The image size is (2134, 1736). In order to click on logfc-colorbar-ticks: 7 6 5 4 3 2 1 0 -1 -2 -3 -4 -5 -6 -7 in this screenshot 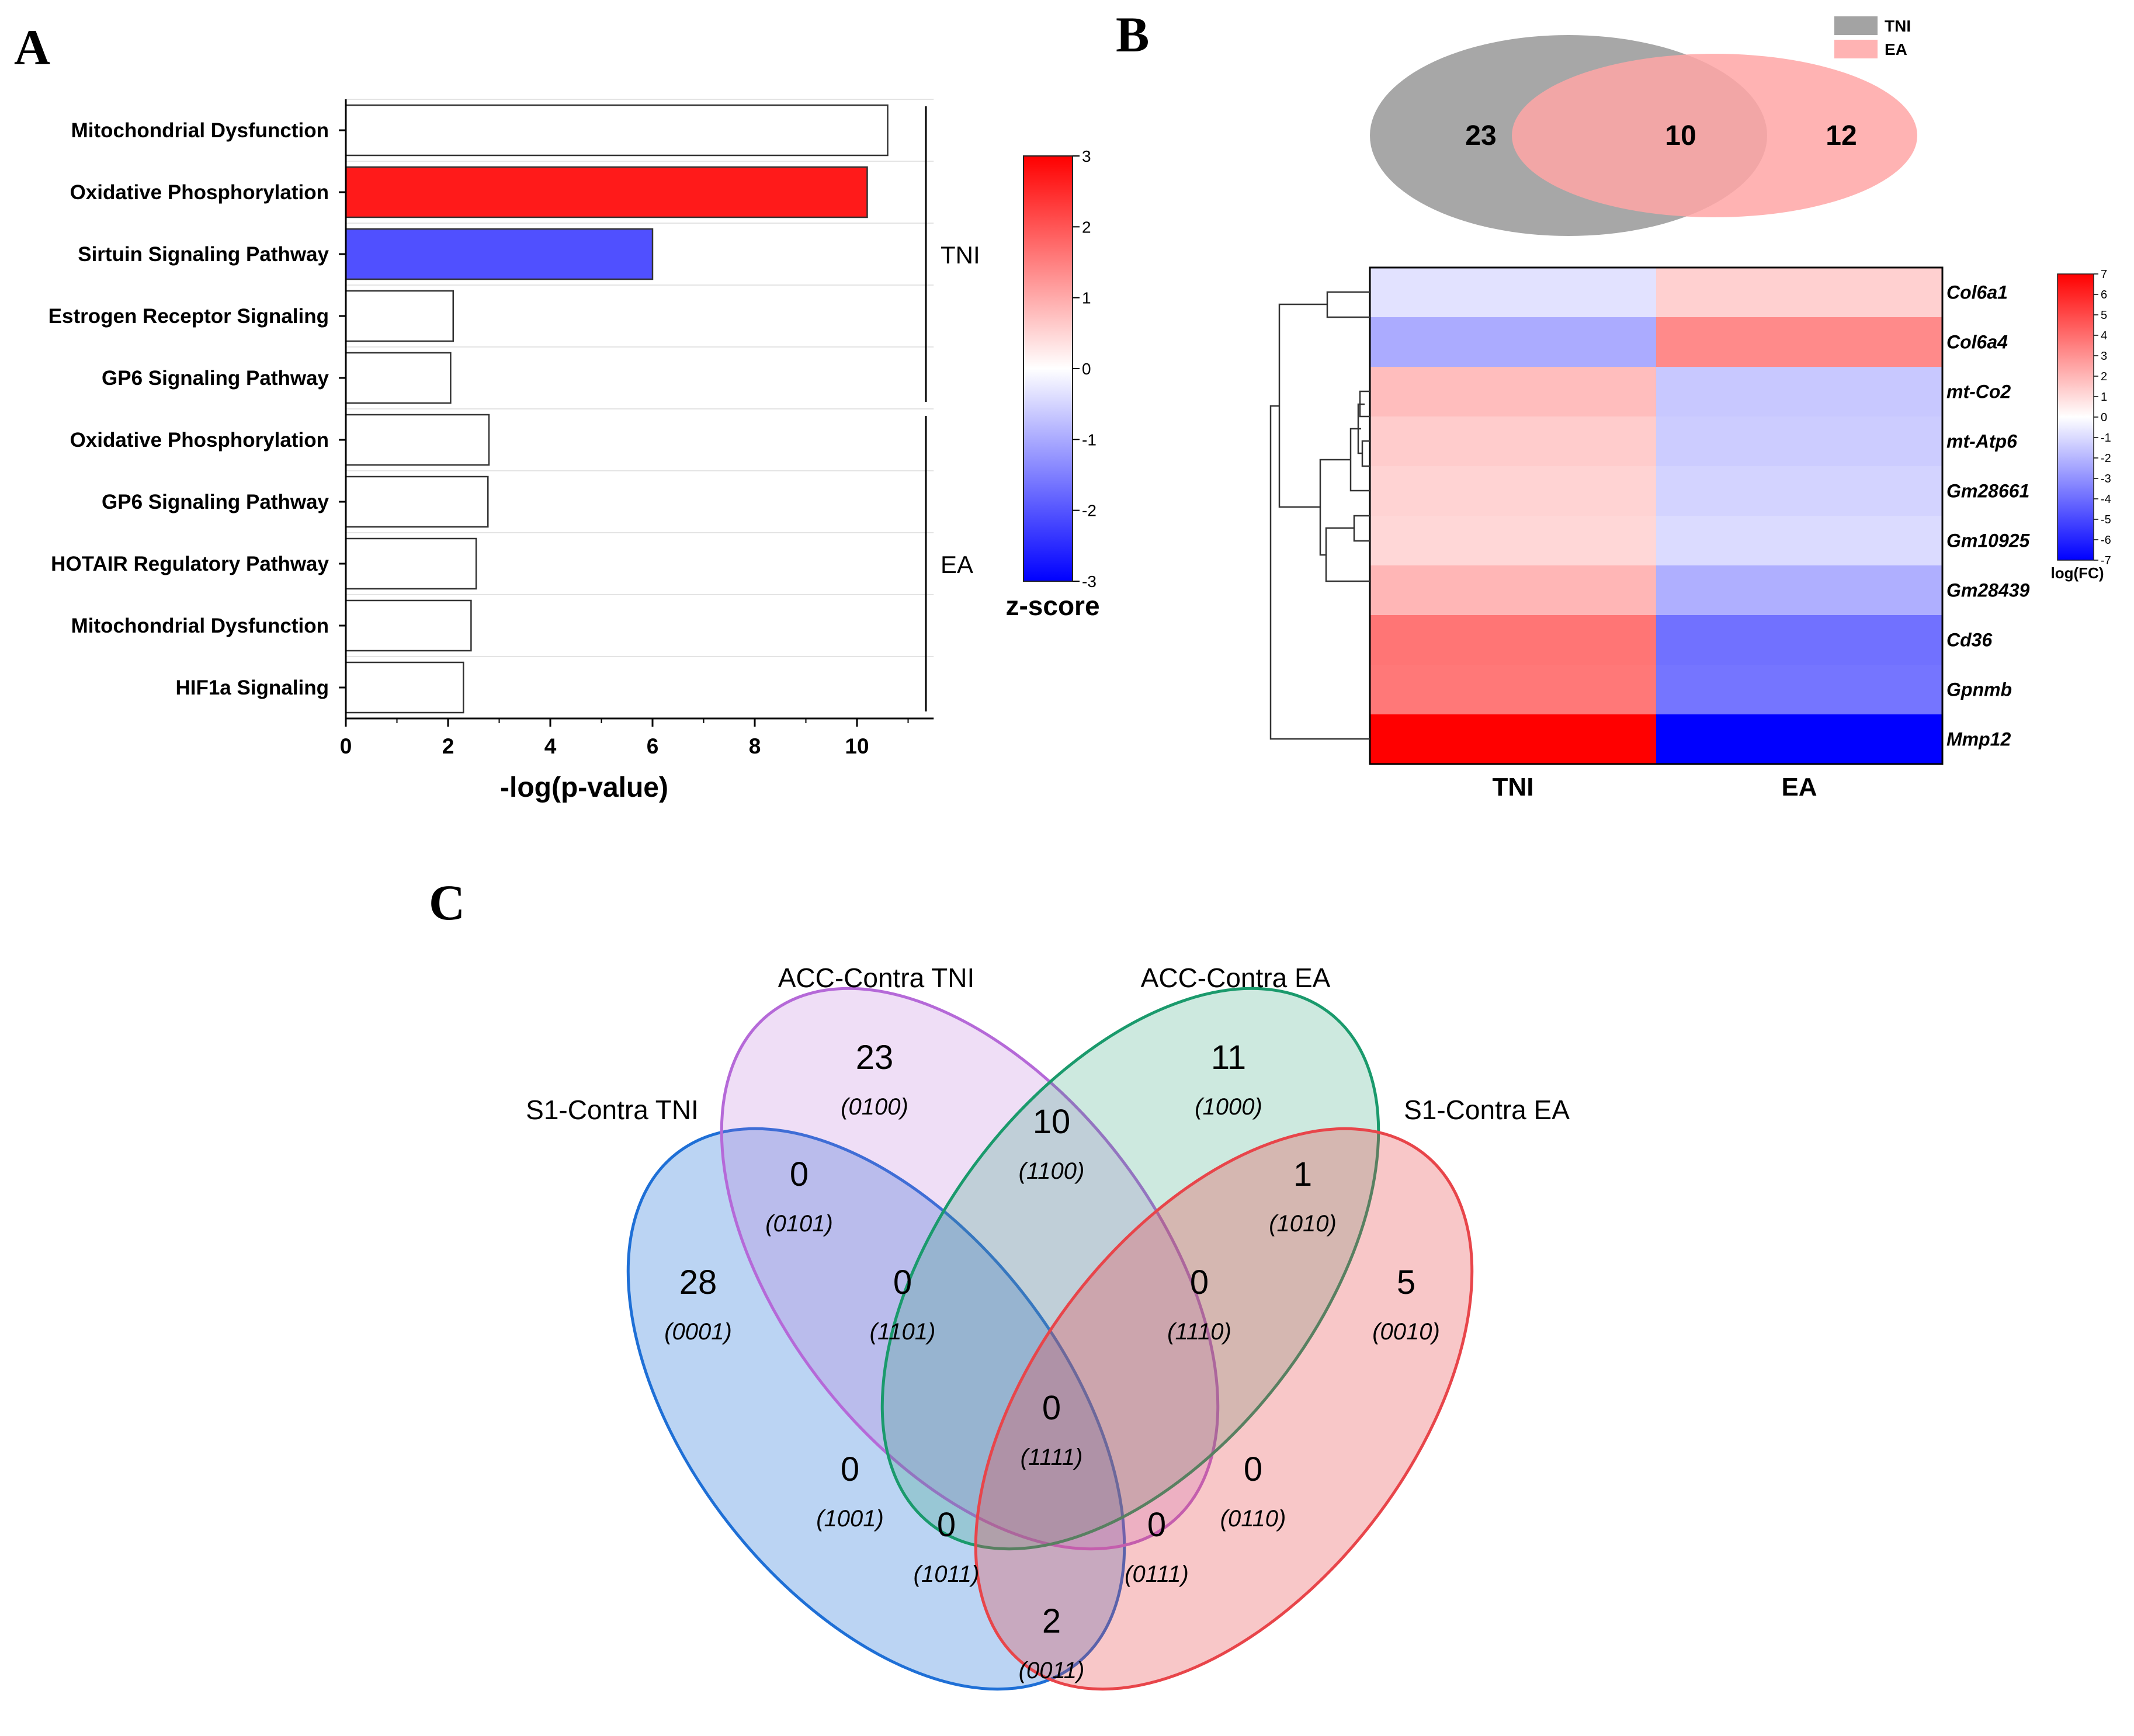, I will do `click(2102, 417)`.